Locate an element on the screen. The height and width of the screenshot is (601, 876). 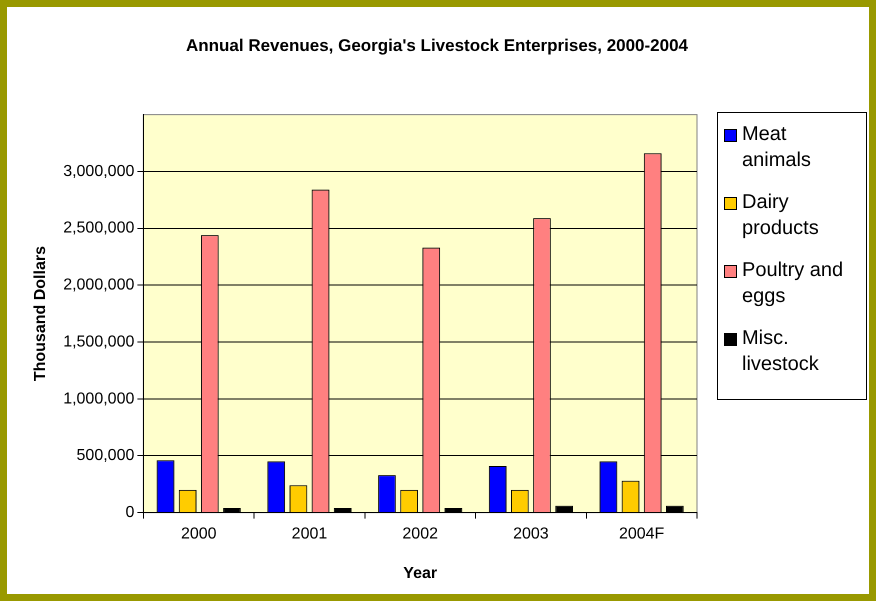
y-tick-label: 500,000 is located at coordinates (105, 455).